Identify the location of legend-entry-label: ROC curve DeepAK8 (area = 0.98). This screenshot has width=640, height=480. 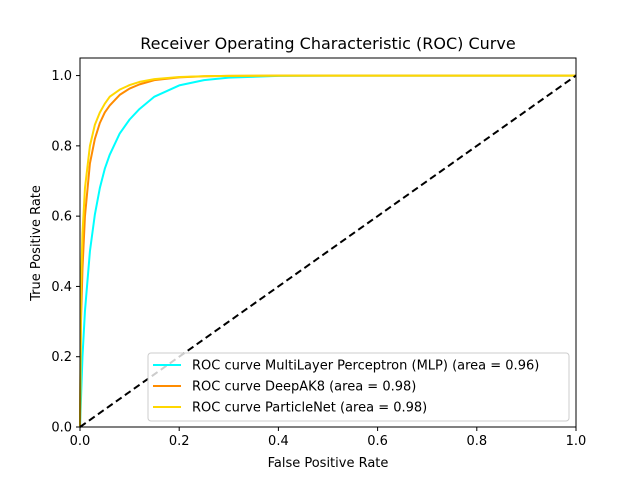
(304, 387).